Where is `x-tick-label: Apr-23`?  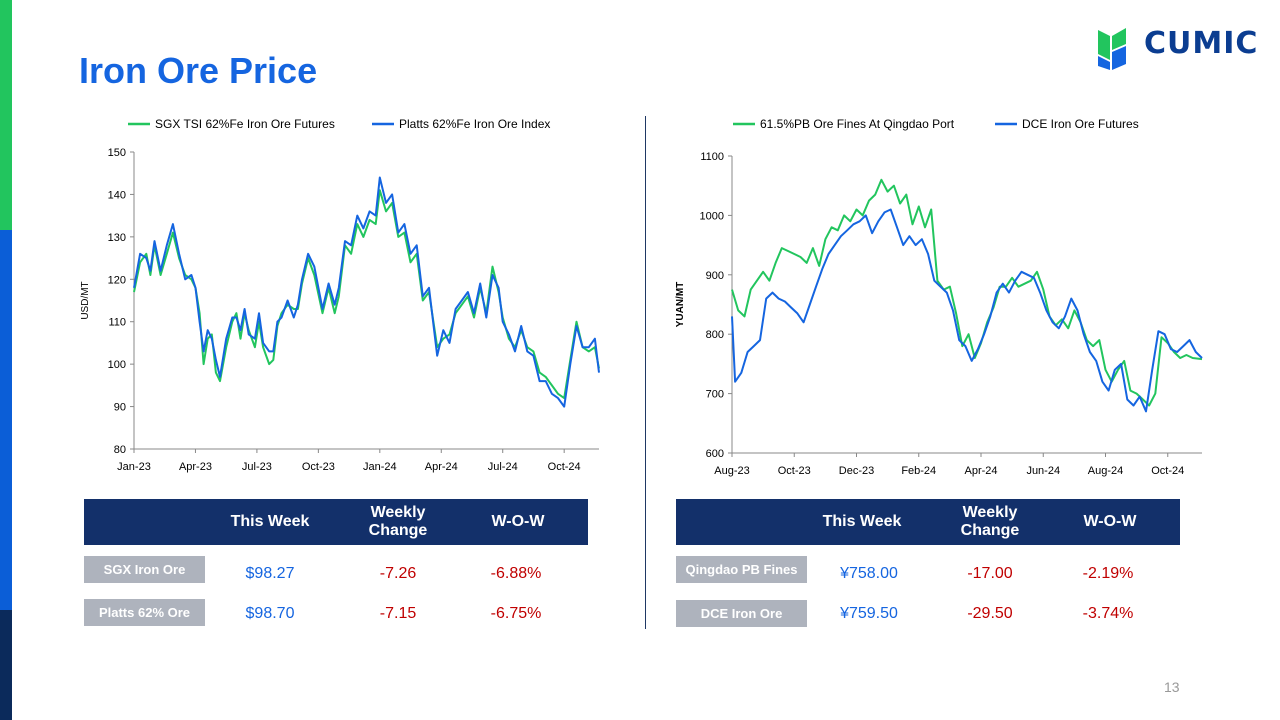 x-tick-label: Apr-23 is located at coordinates (195, 467).